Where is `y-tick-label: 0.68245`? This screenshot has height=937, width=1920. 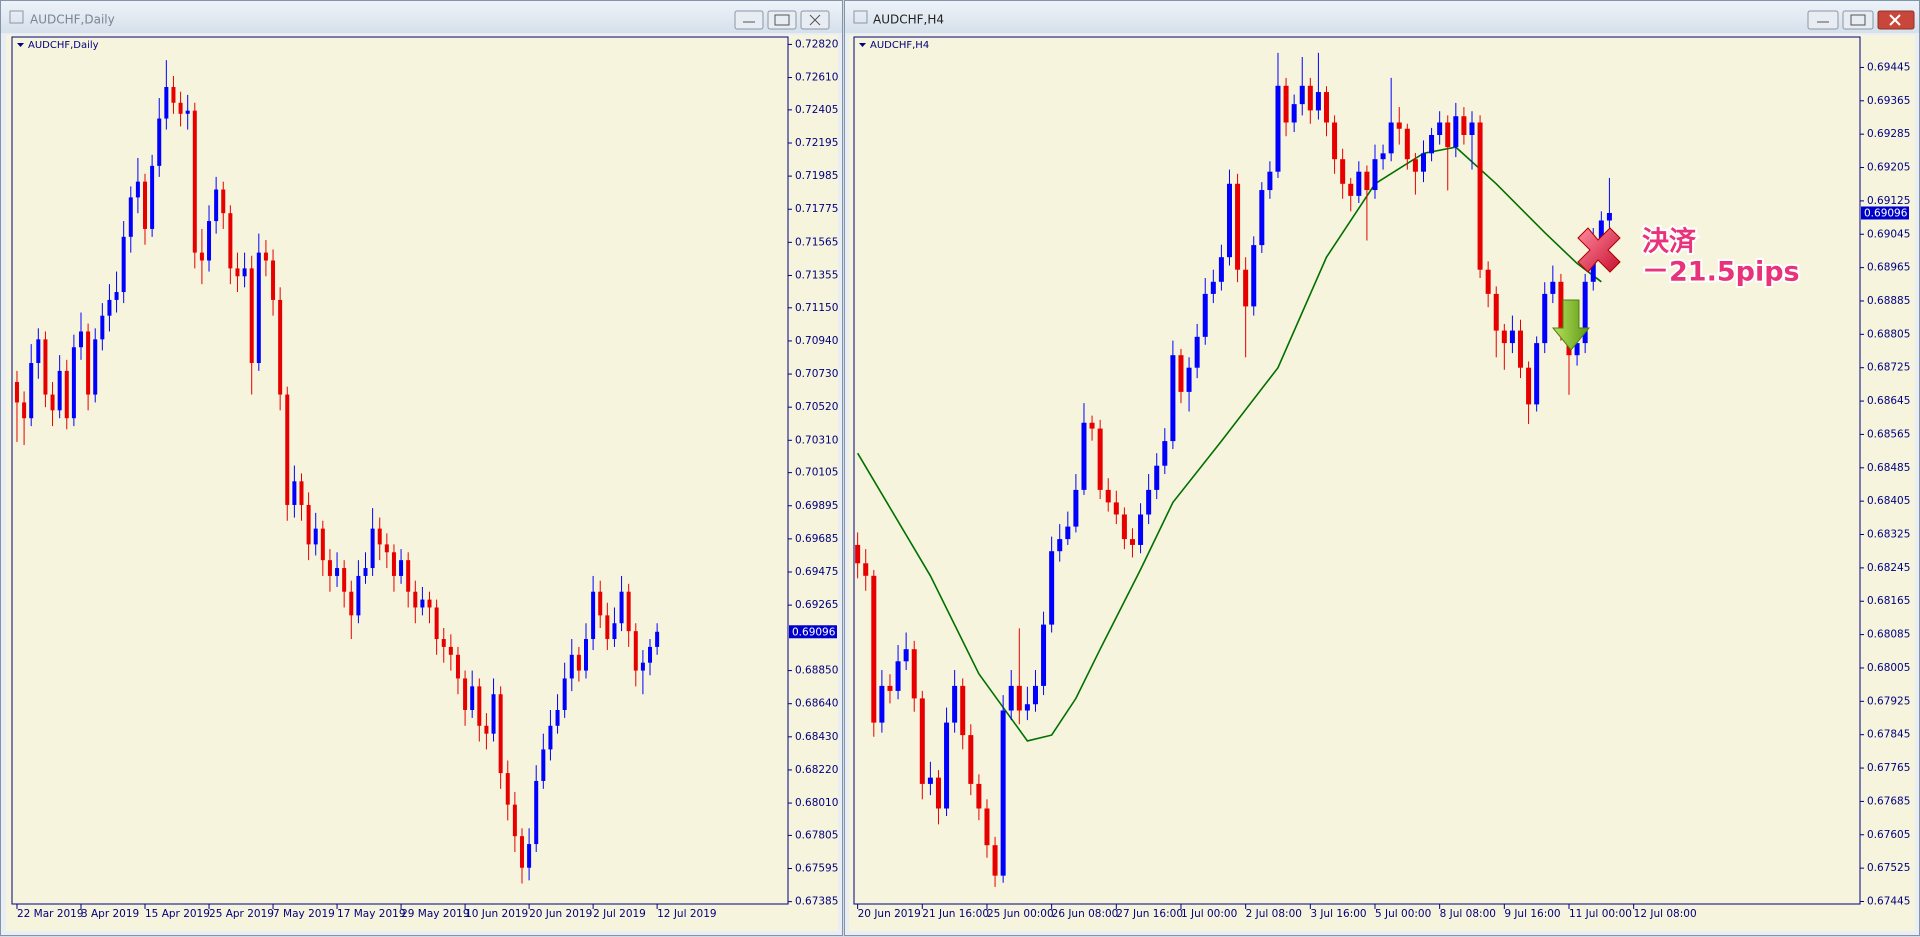
y-tick-label: 0.68245 is located at coordinates (1888, 568).